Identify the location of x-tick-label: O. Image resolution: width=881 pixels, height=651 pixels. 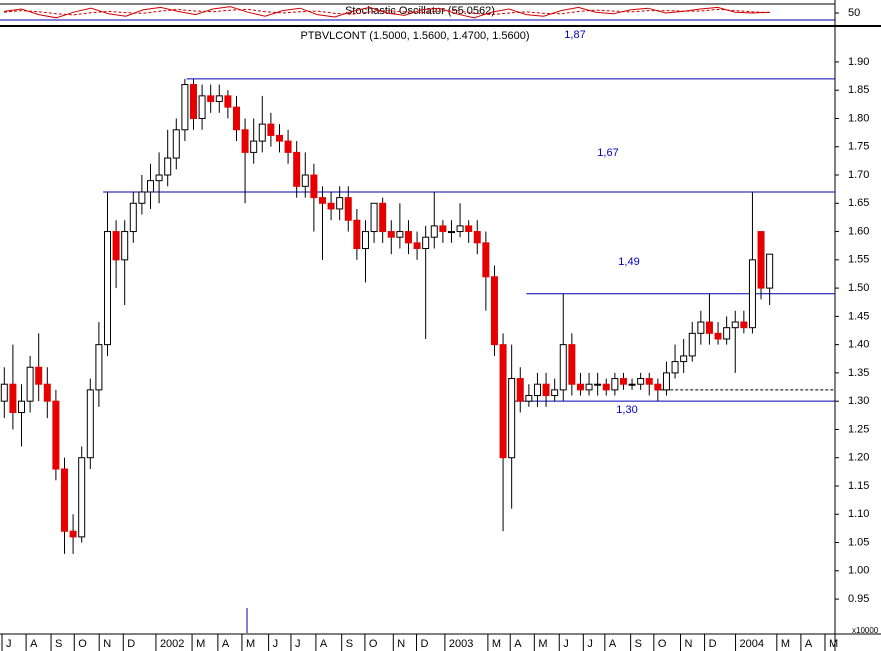
(662, 644).